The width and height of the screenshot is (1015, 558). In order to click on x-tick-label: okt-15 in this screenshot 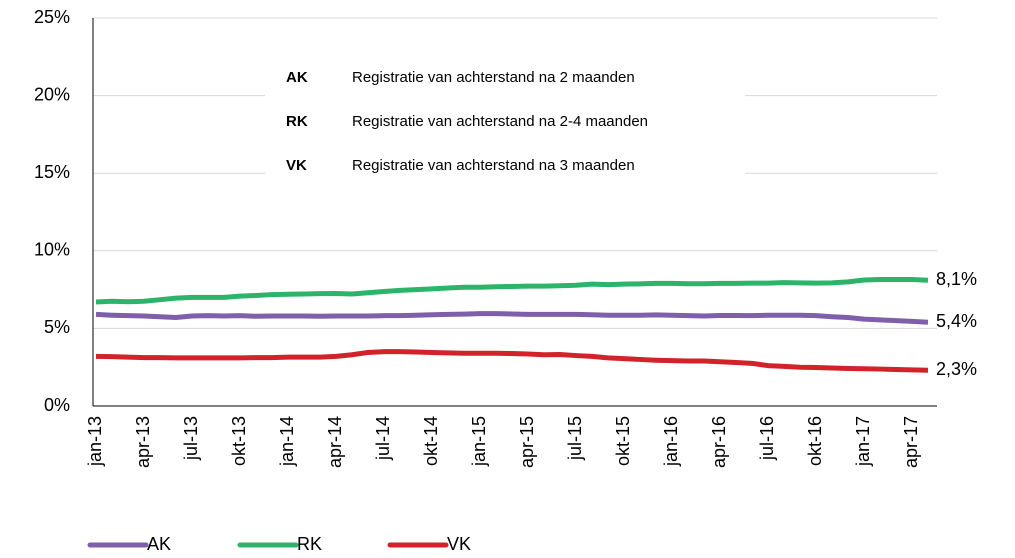, I will do `click(623, 441)`.